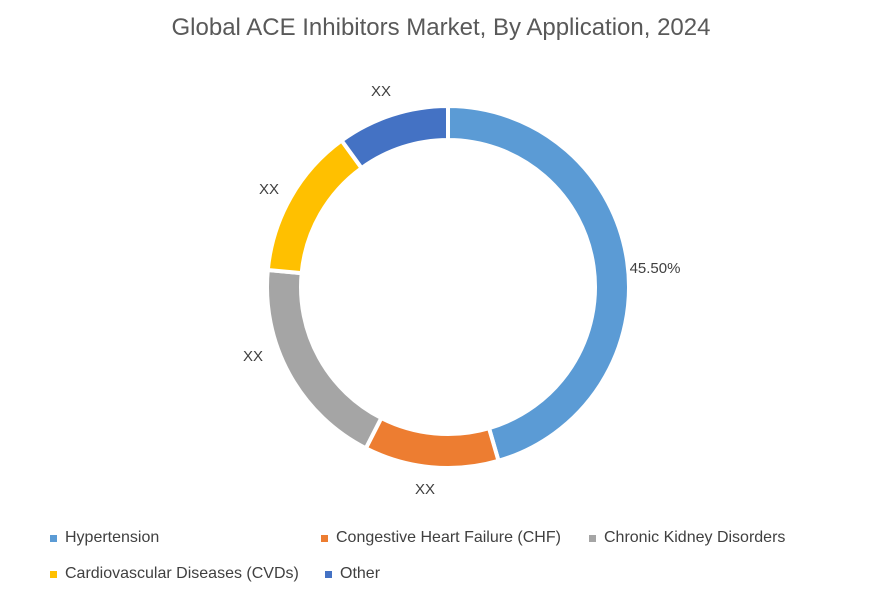  What do you see at coordinates (538, 283) in the screenshot?
I see `donut-slice-hypertension` at bounding box center [538, 283].